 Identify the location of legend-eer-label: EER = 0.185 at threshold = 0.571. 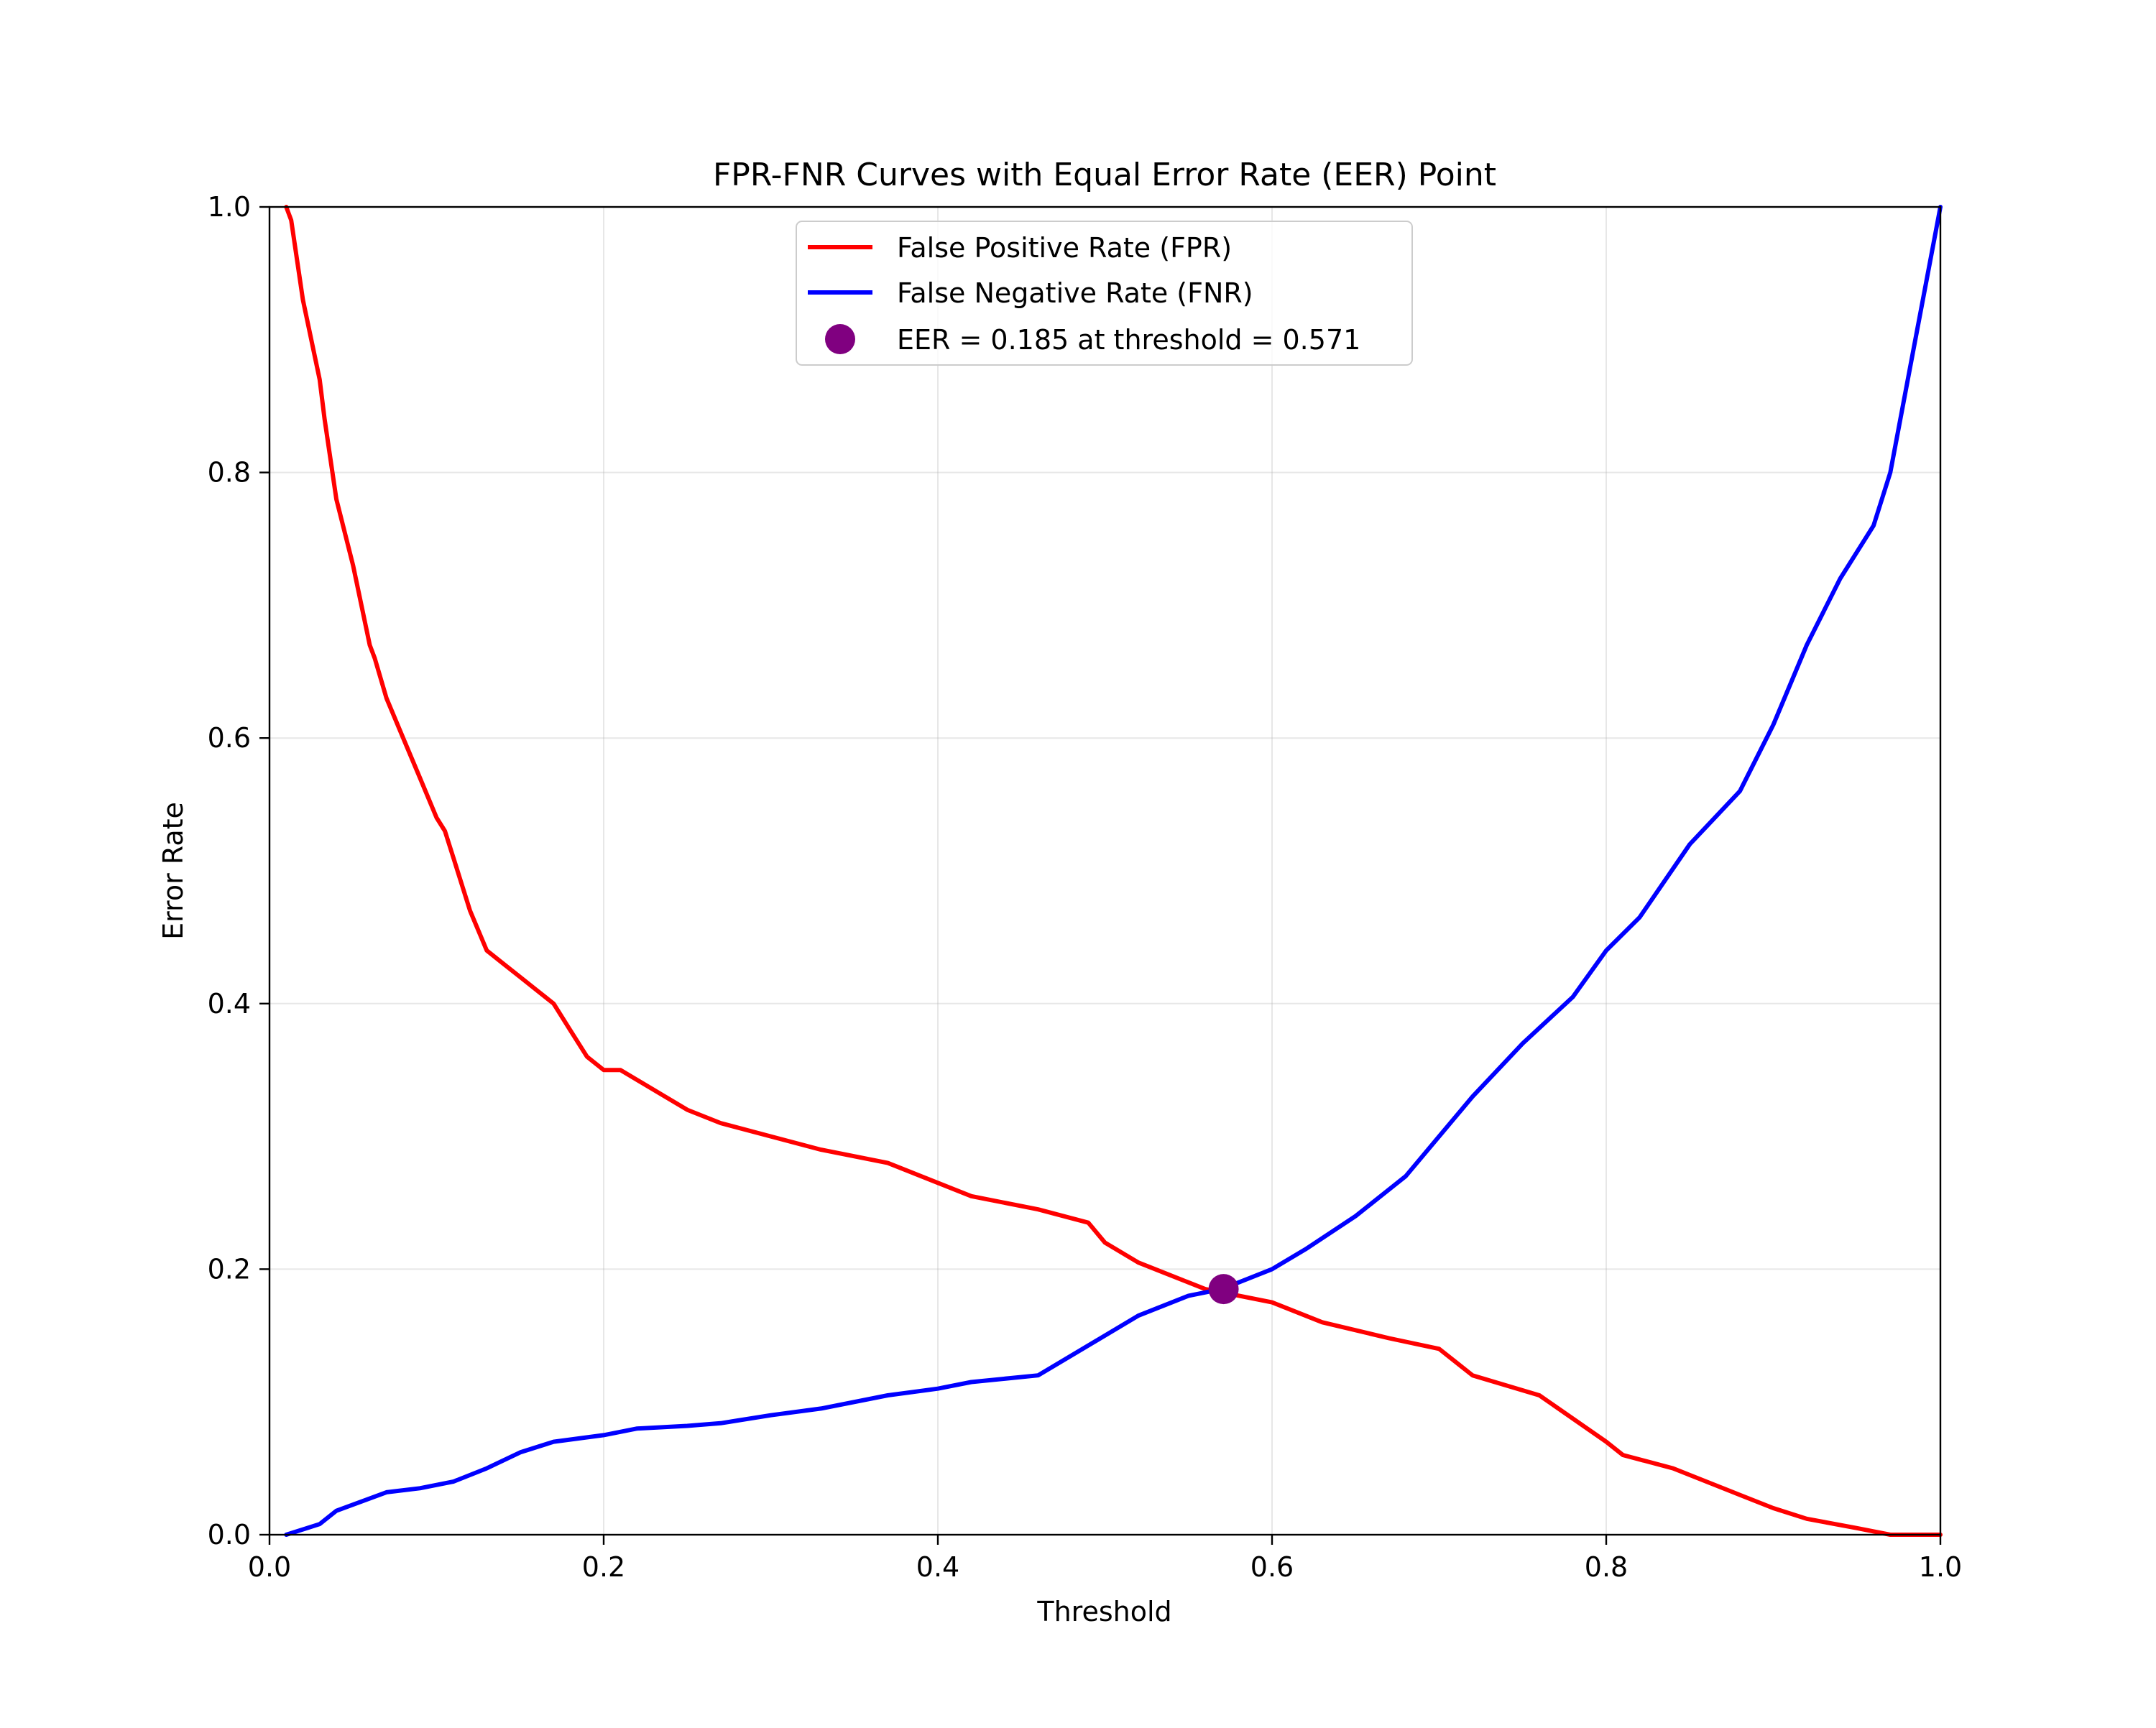
(1128, 340).